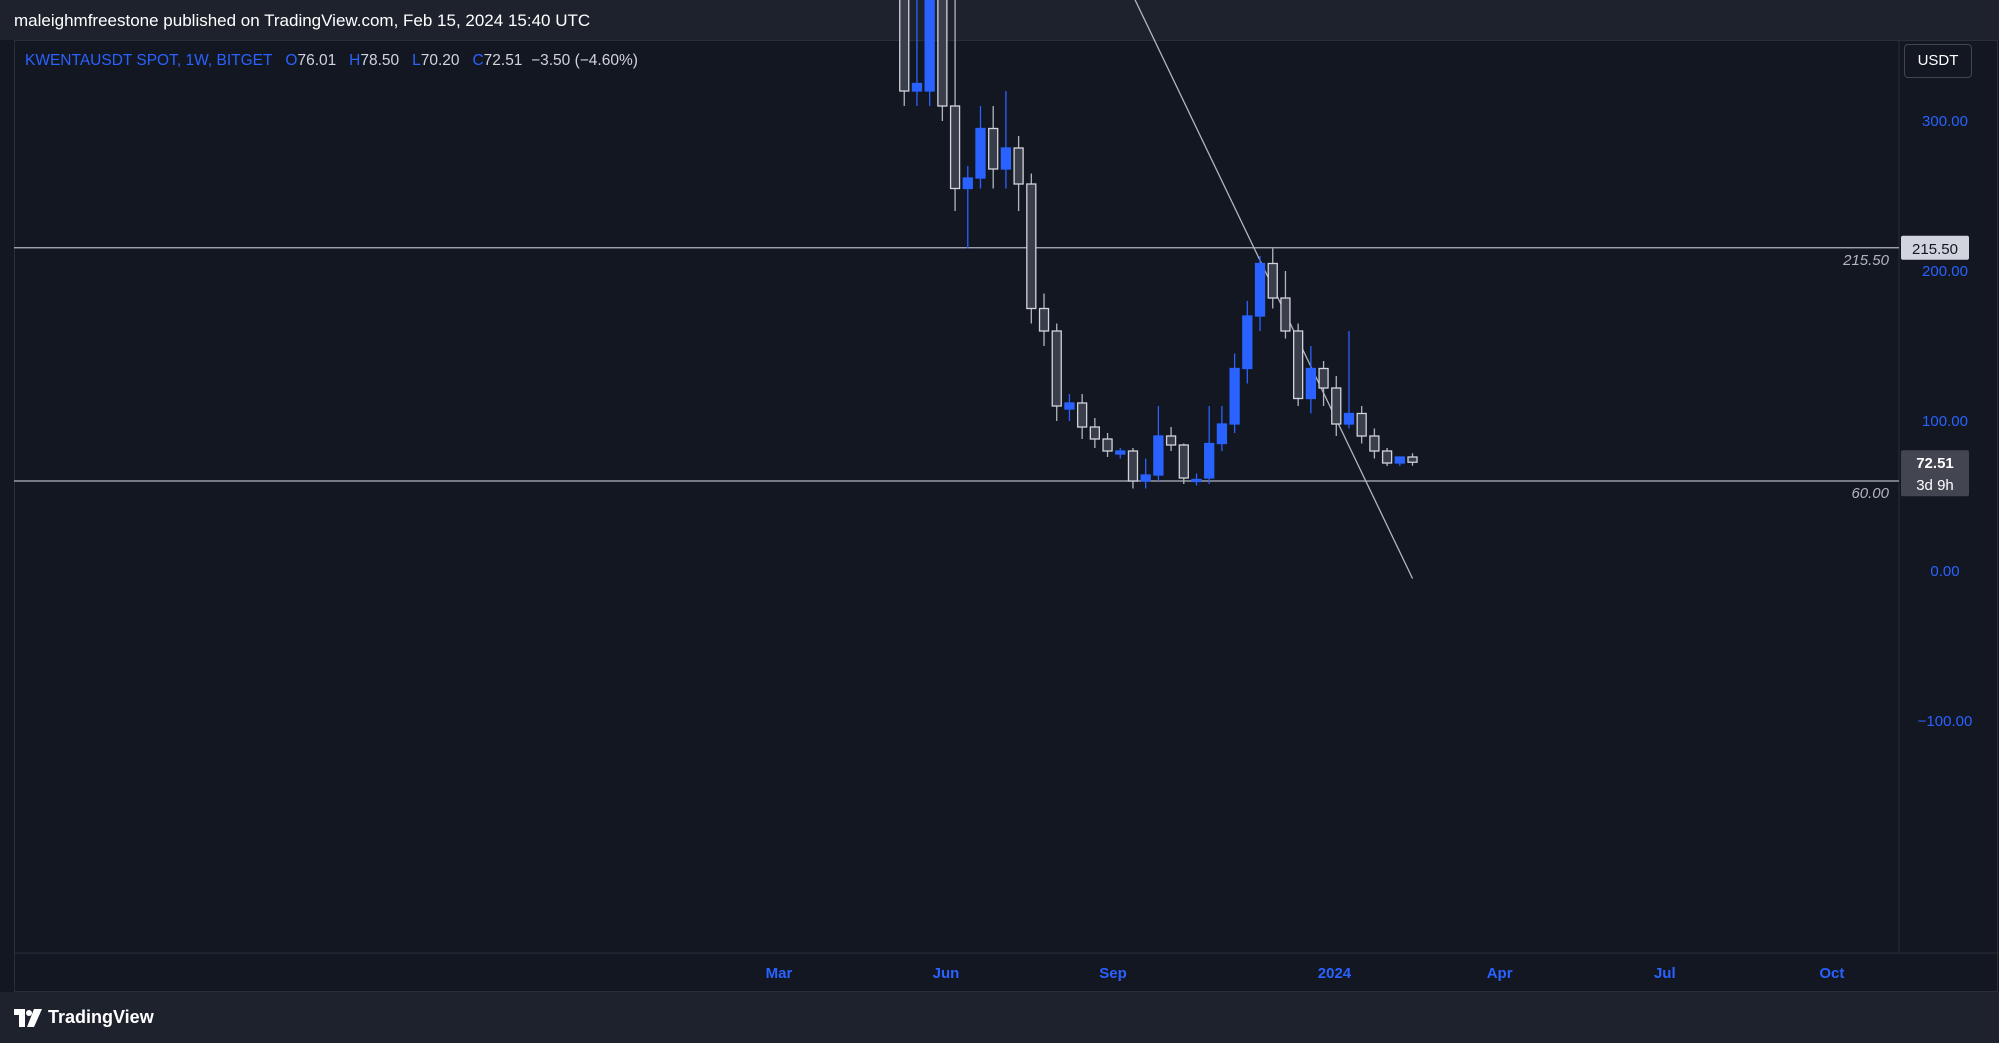 This screenshot has height=1043, width=1999. I want to click on close-value: 72.51, so click(503, 60).